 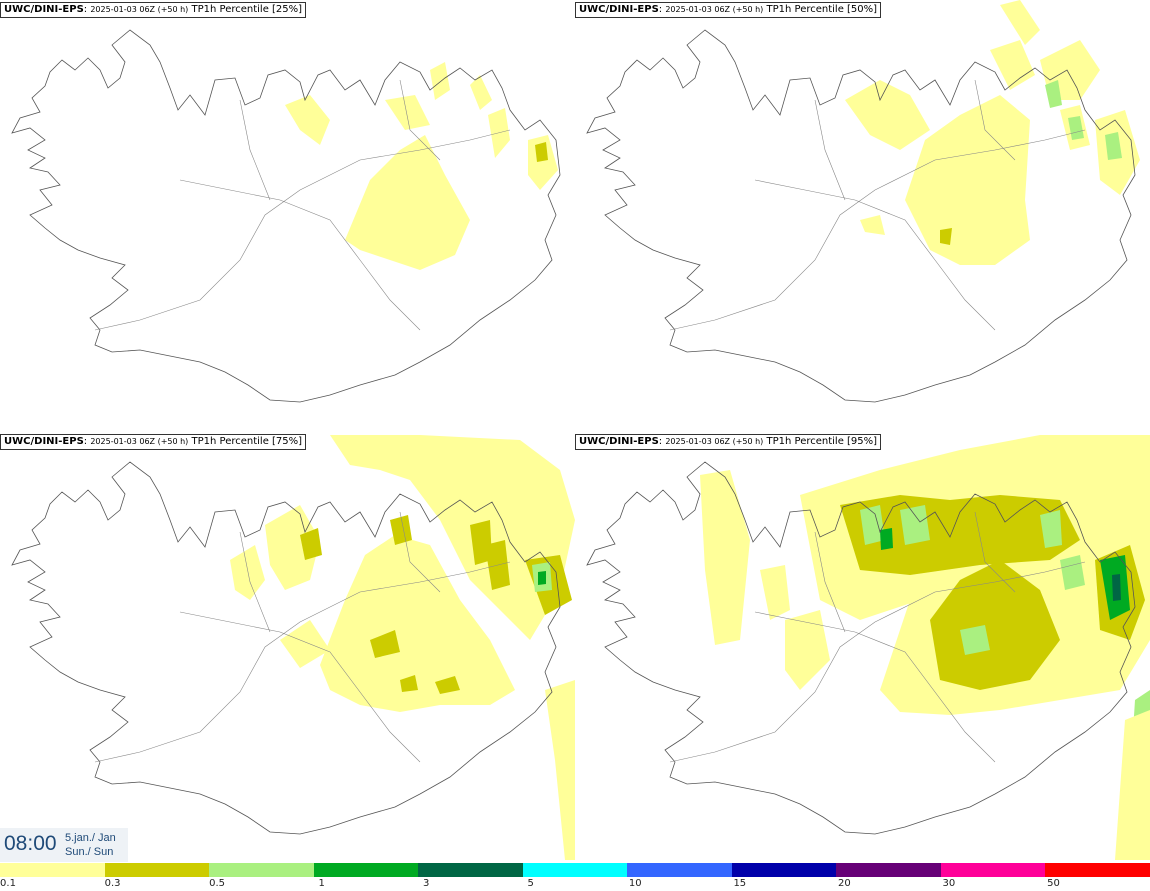 What do you see at coordinates (217, 883) in the screenshot?
I see `legend-label: 0.5` at bounding box center [217, 883].